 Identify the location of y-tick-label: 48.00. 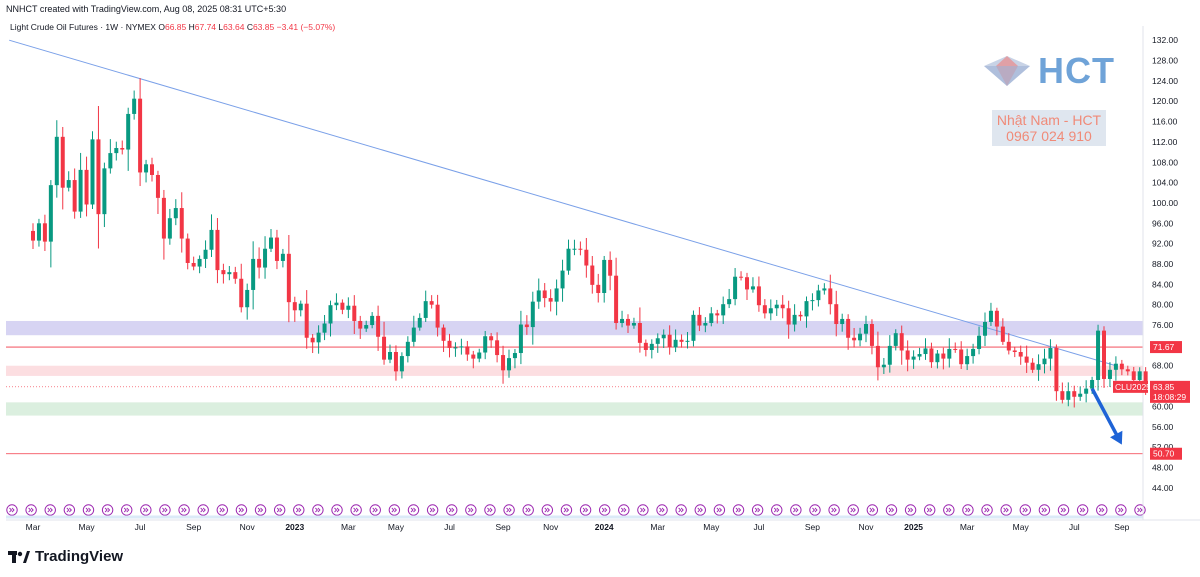
(1163, 467).